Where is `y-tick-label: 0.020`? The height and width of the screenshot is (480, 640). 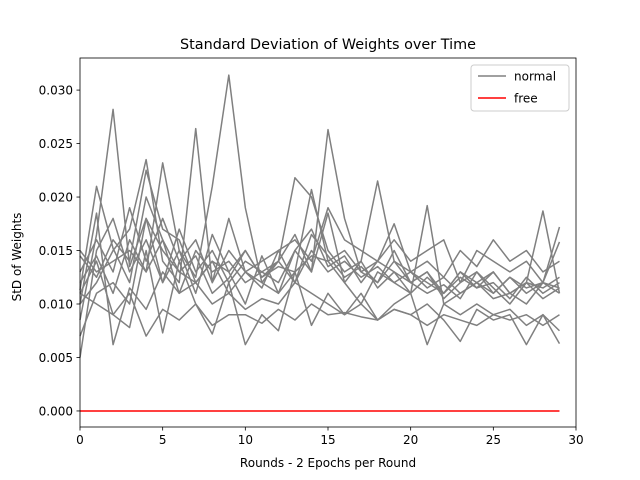 y-tick-label: 0.020 is located at coordinates (56, 198).